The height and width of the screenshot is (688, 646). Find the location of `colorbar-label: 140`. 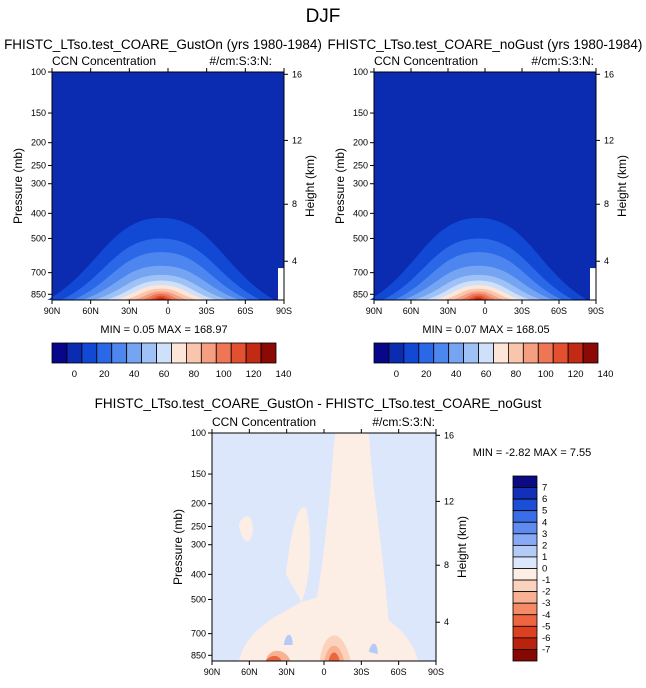

colorbar-label: 140 is located at coordinates (606, 374).